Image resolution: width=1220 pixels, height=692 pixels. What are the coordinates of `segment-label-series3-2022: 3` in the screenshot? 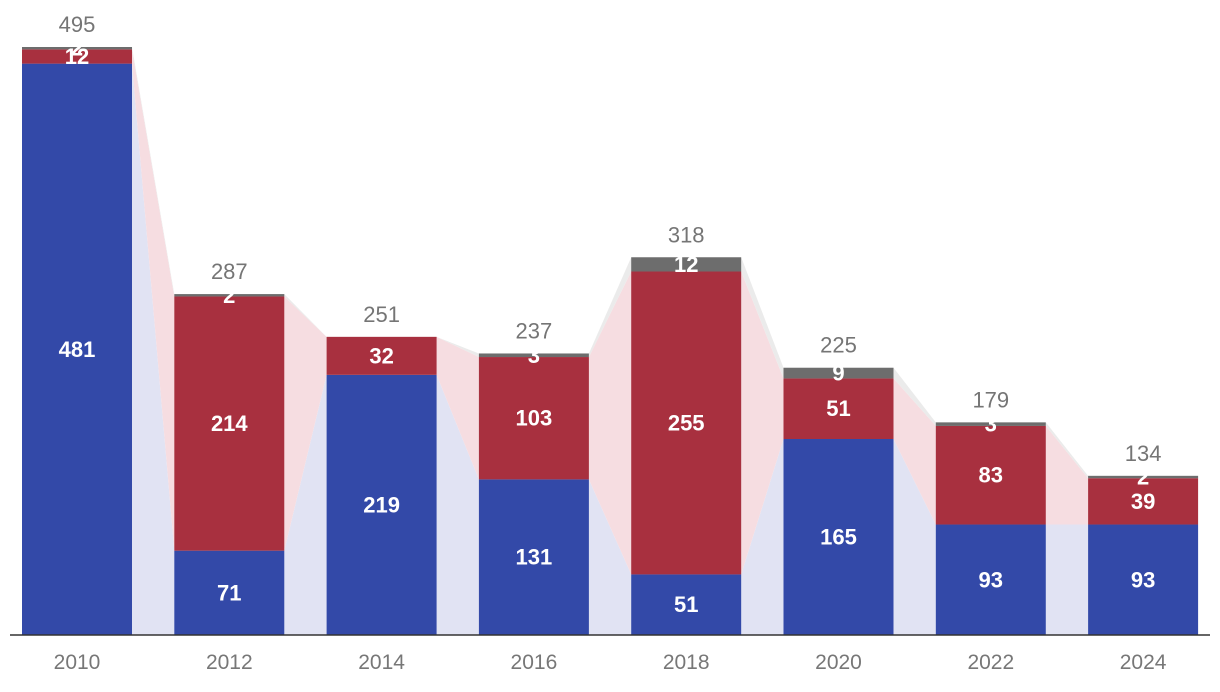 It's located at (991, 424).